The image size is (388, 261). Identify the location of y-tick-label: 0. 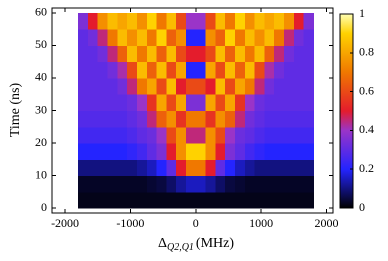
(44, 207).